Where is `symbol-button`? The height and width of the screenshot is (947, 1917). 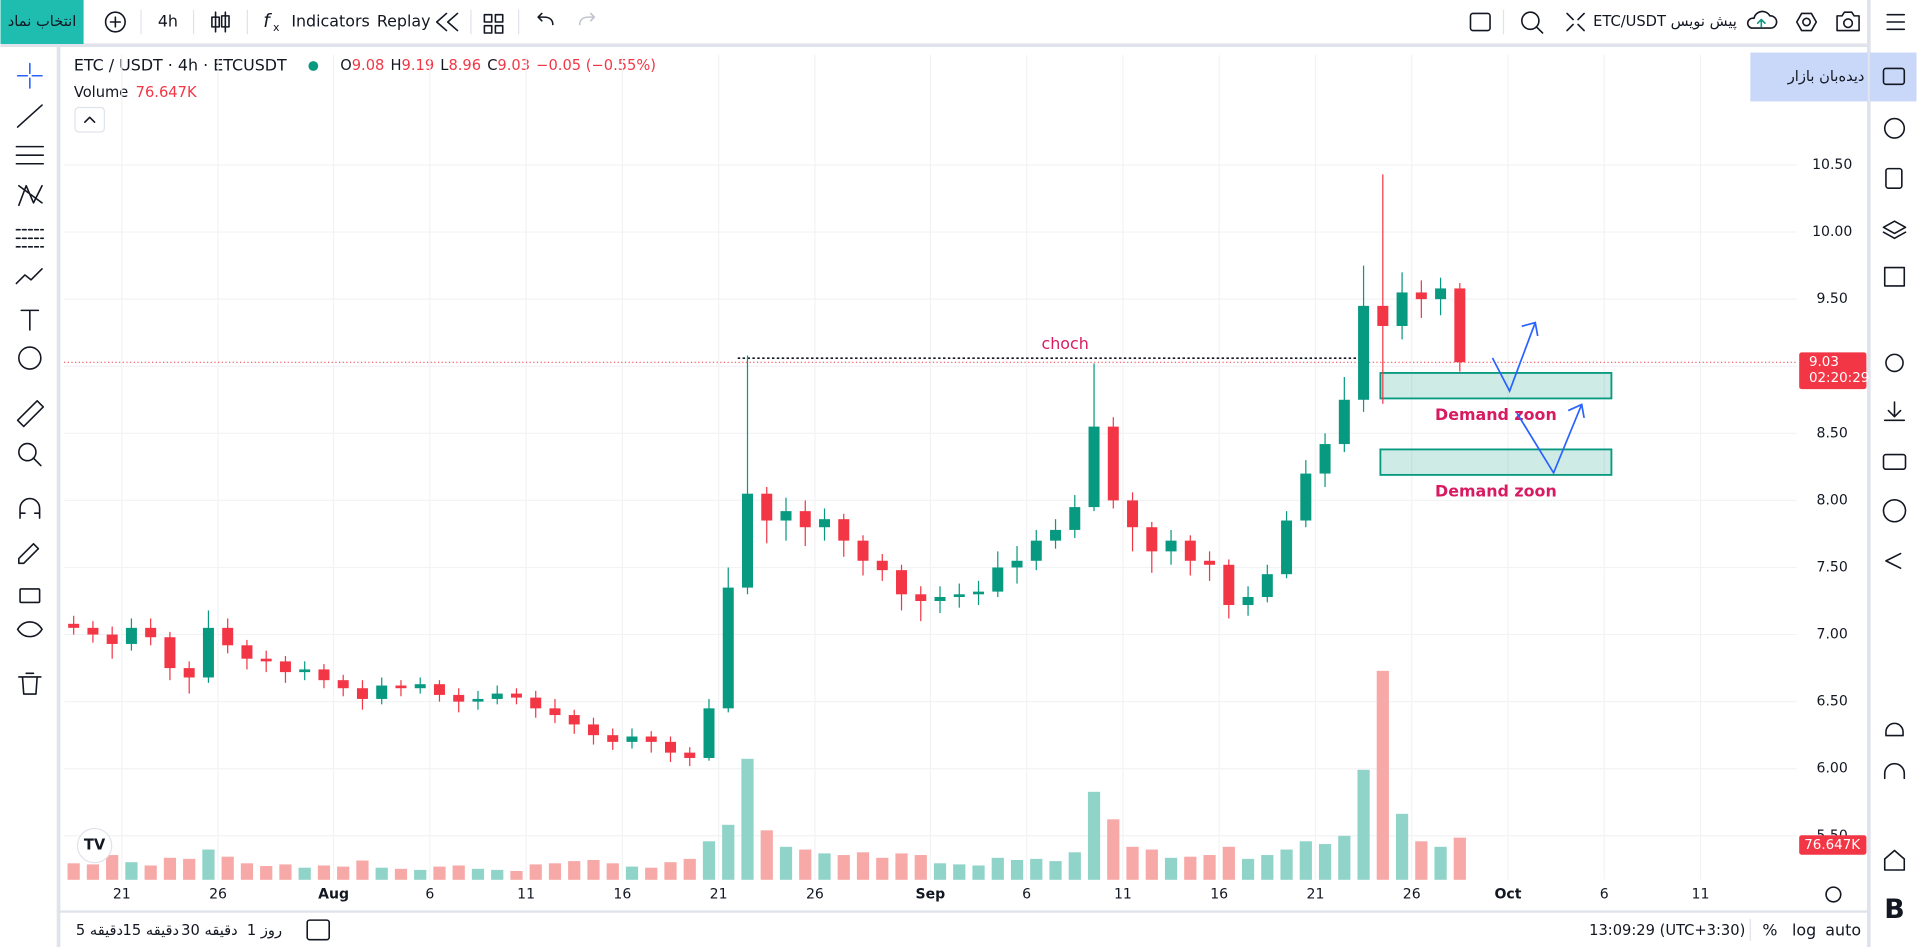 symbol-button is located at coordinates (42, 22).